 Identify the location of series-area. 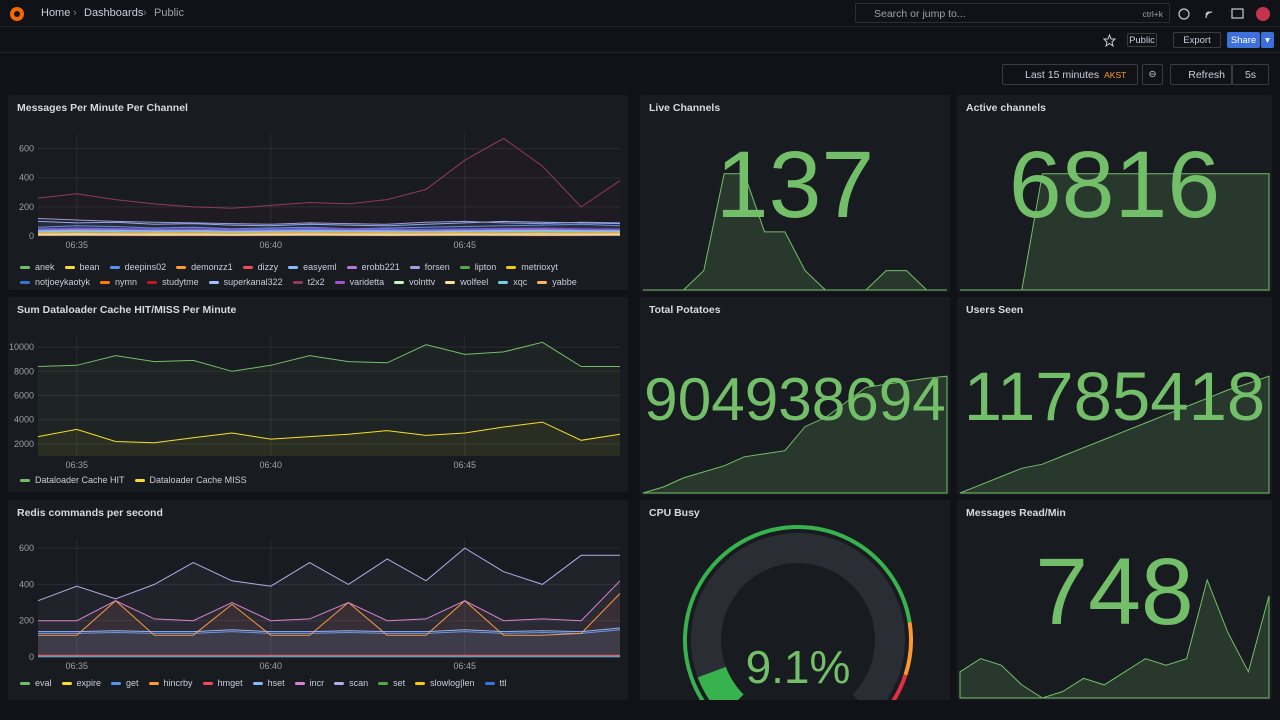
(329, 643).